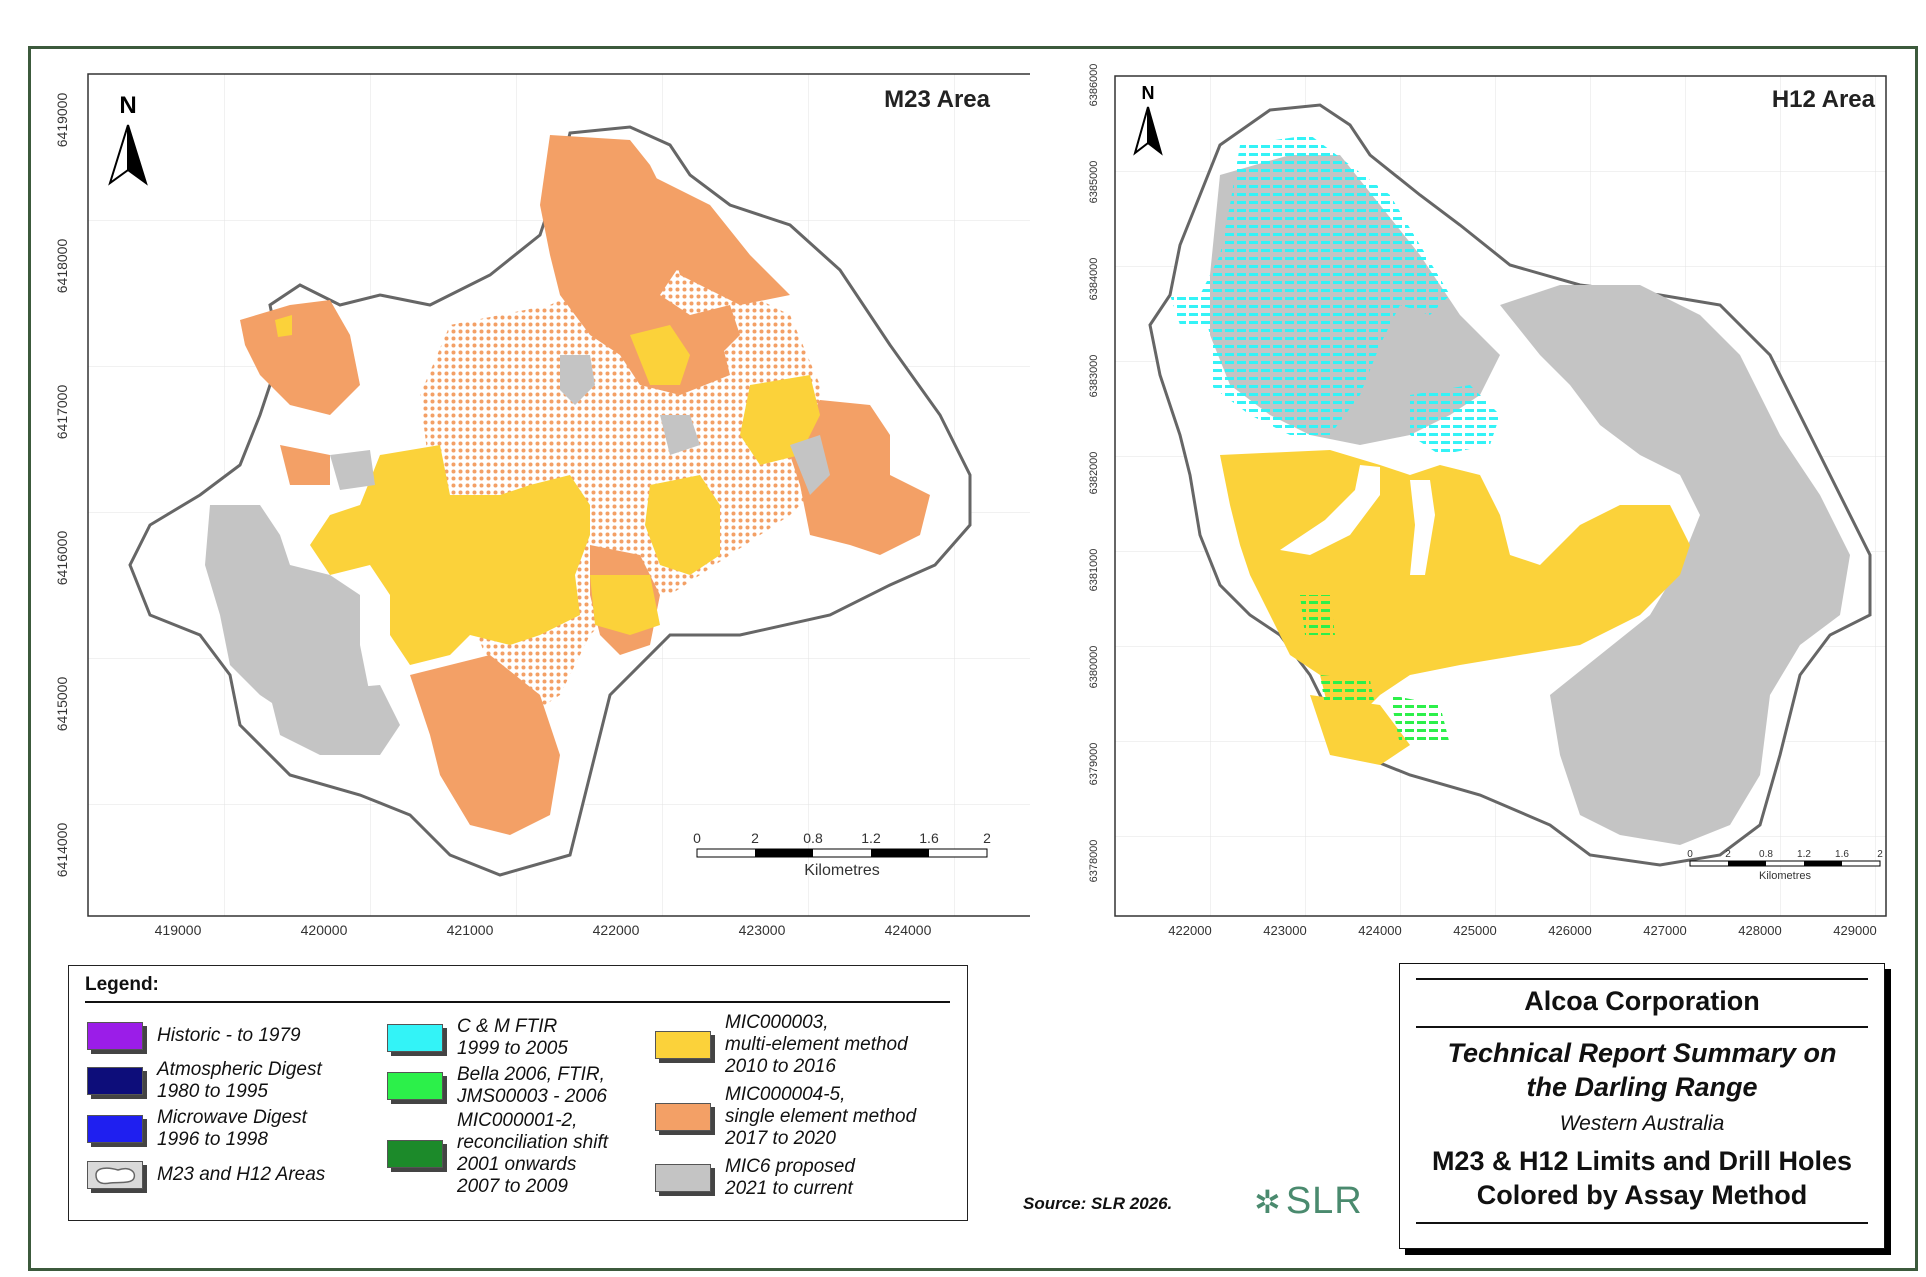  I want to click on h12-x-tick: 425000, so click(1474, 930).